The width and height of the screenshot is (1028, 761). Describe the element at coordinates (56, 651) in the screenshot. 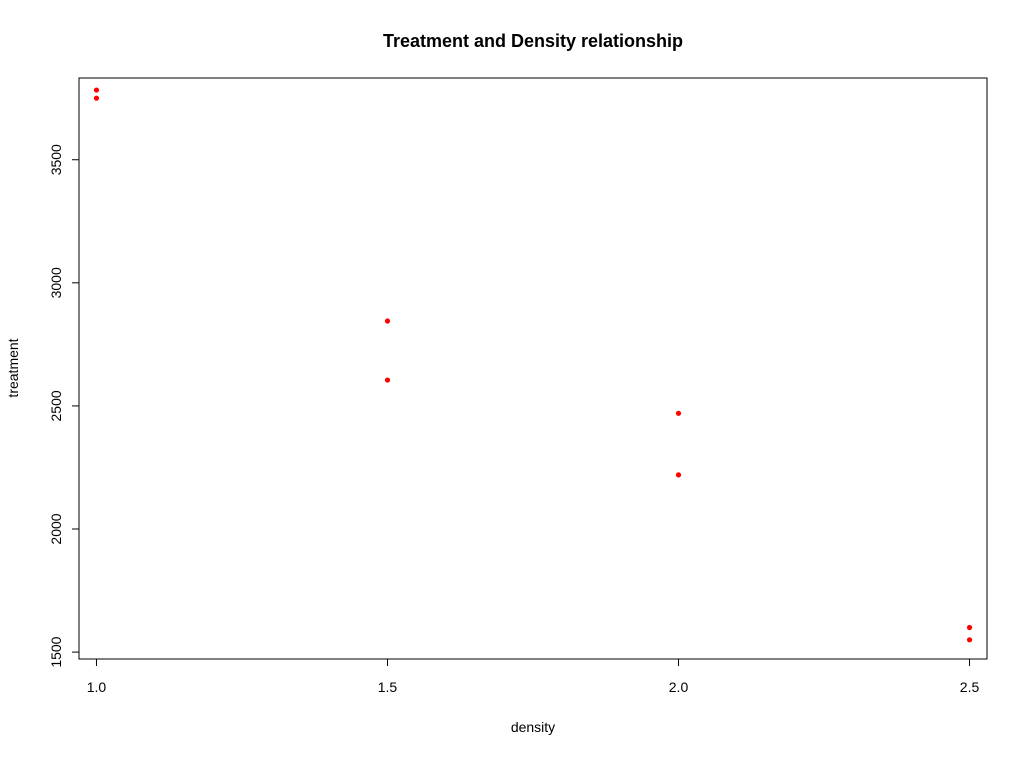

I see `y-tick-label: 1500` at that location.